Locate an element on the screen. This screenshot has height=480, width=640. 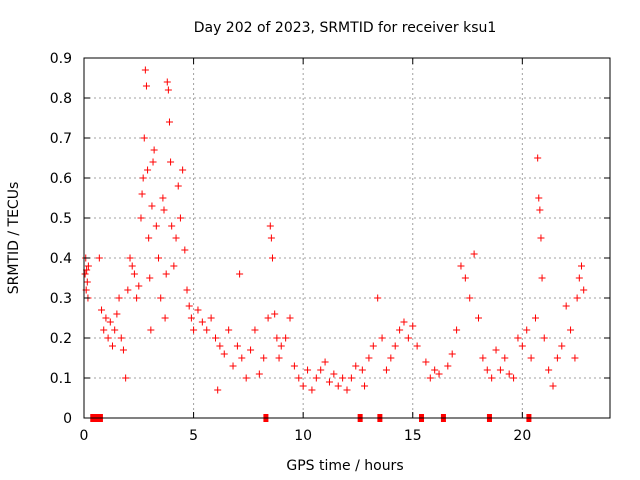
x-axis-label: GPS time / hours is located at coordinates (344, 466).